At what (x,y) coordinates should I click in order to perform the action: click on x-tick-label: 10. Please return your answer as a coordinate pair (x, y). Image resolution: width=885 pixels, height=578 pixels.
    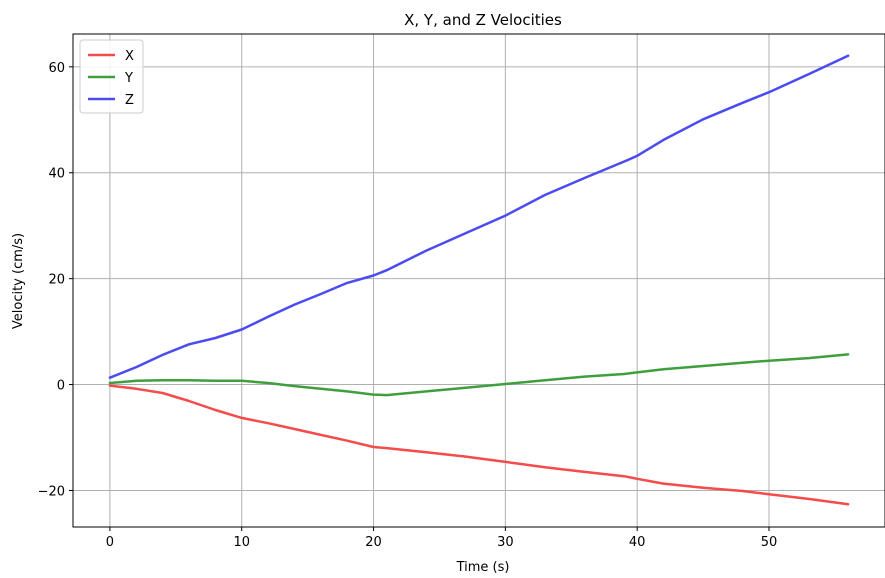
    Looking at the image, I should click on (241, 542).